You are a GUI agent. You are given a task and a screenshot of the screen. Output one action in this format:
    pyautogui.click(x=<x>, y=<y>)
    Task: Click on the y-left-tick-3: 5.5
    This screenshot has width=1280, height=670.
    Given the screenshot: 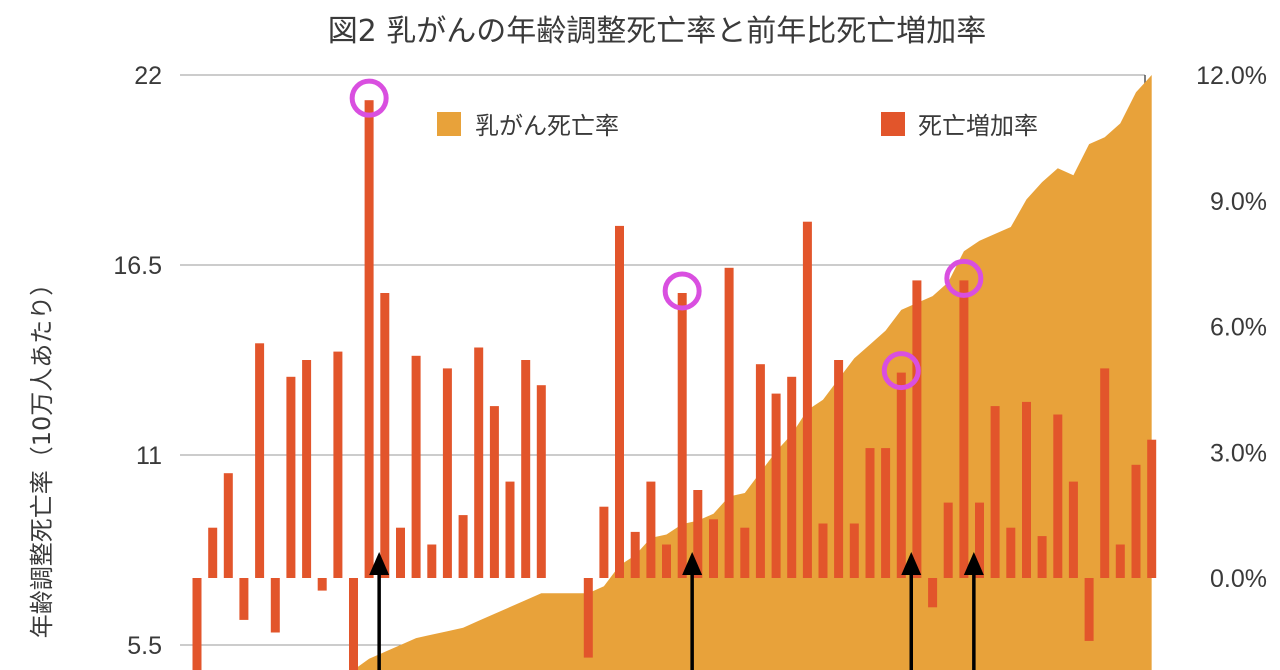 What is the action you would take?
    pyautogui.click(x=144, y=646)
    